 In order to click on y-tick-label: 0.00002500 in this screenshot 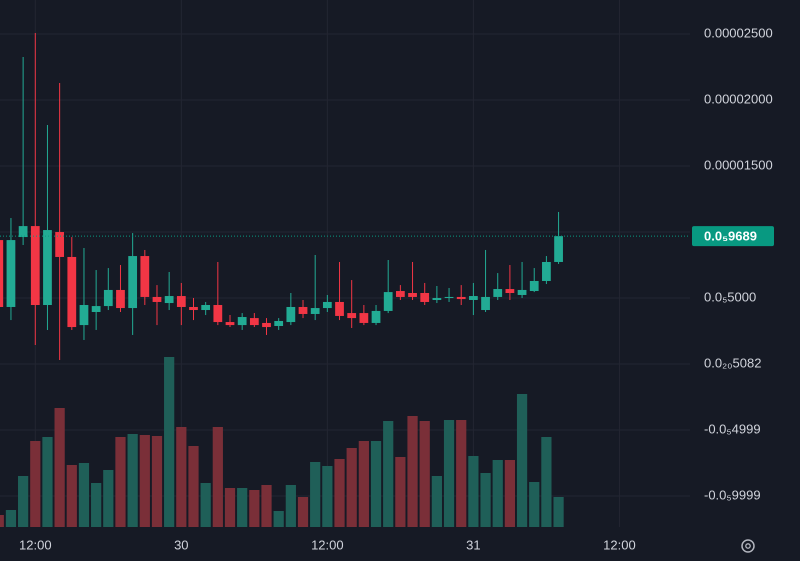, I will do `click(738, 32)`.